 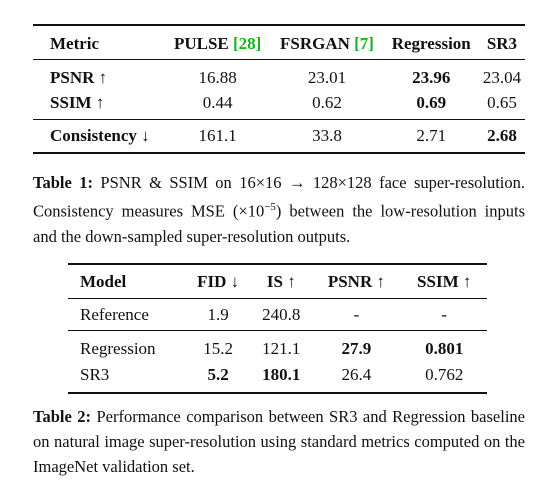 What do you see at coordinates (314, 43) in the screenshot?
I see `table1-header-fsrgan-label: FSRGAN` at bounding box center [314, 43].